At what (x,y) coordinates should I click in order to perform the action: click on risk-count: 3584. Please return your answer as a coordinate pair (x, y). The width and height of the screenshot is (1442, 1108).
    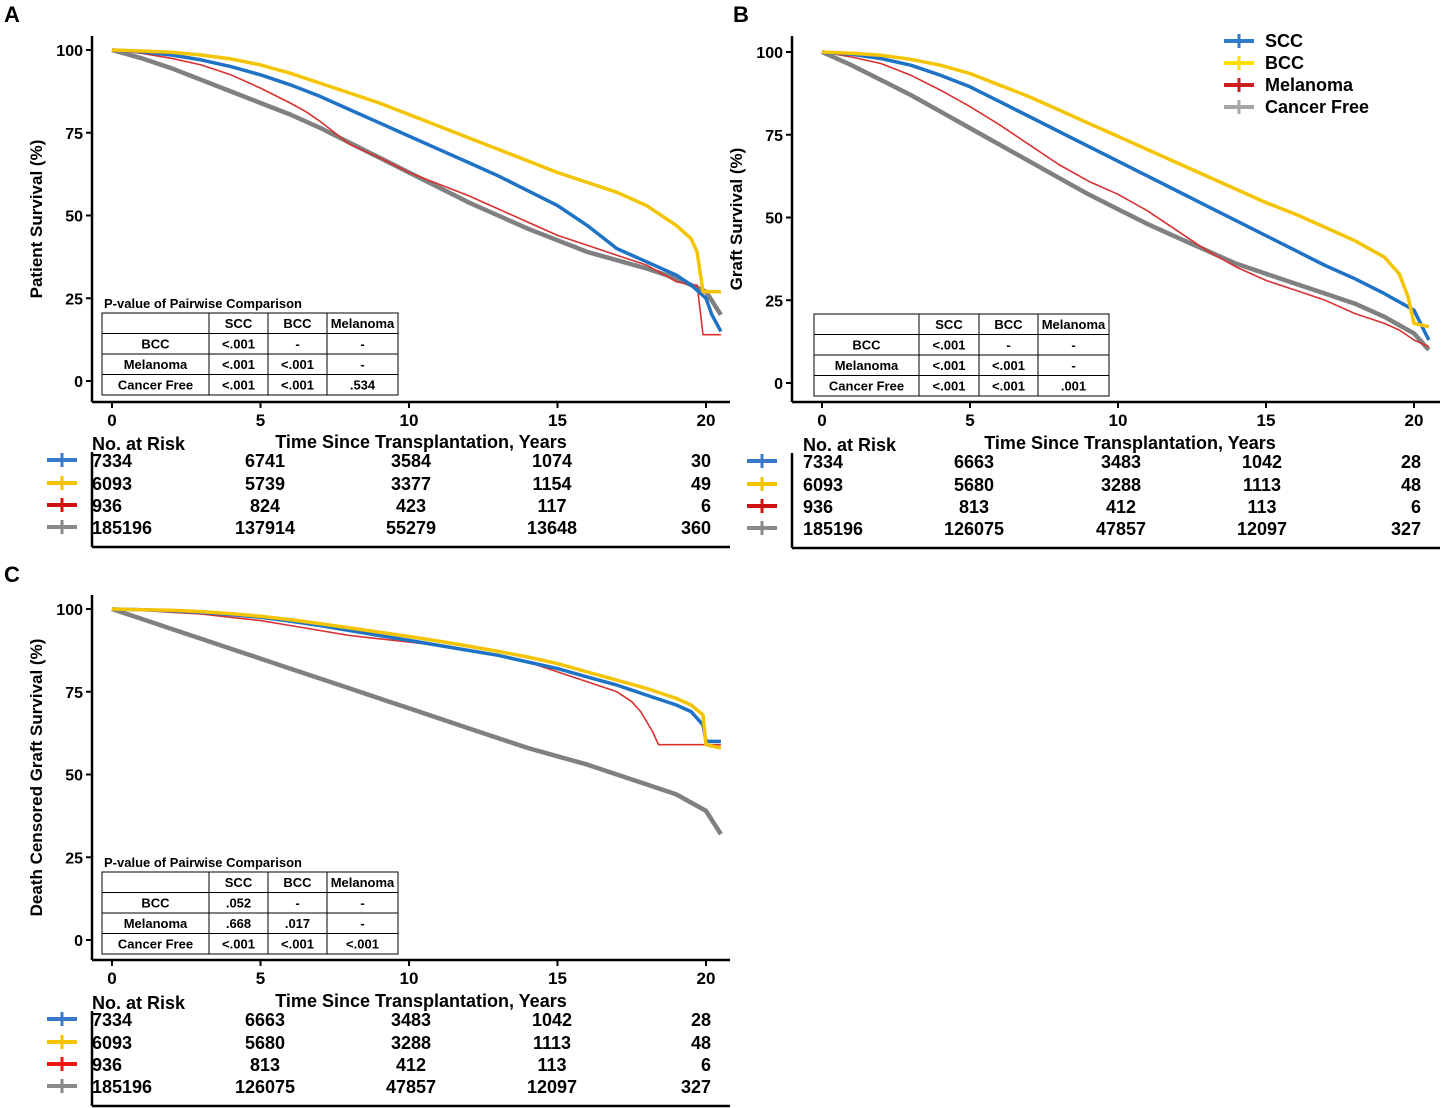
    Looking at the image, I should click on (411, 461).